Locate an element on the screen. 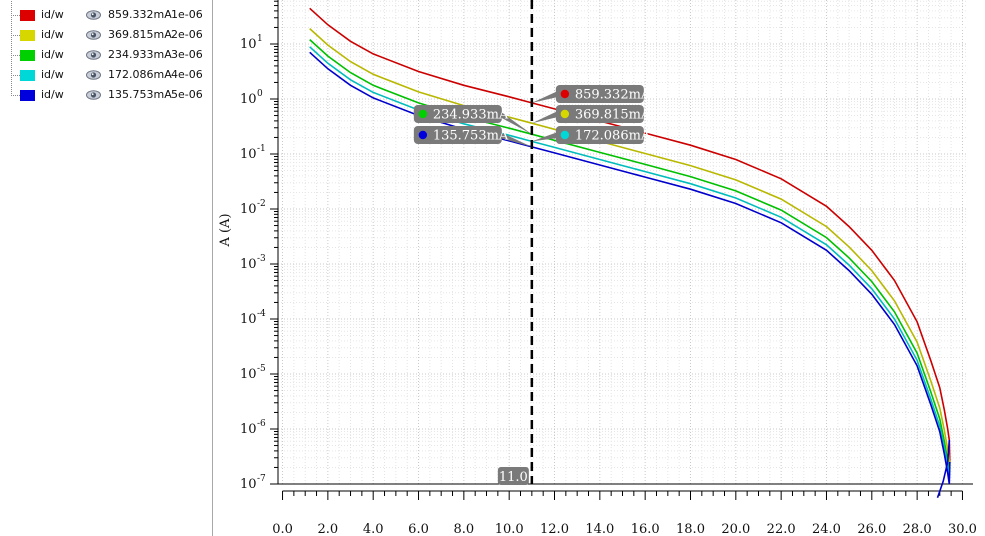 This screenshot has height=536, width=985. marker-label: 369.815mA is located at coordinates (613, 115).